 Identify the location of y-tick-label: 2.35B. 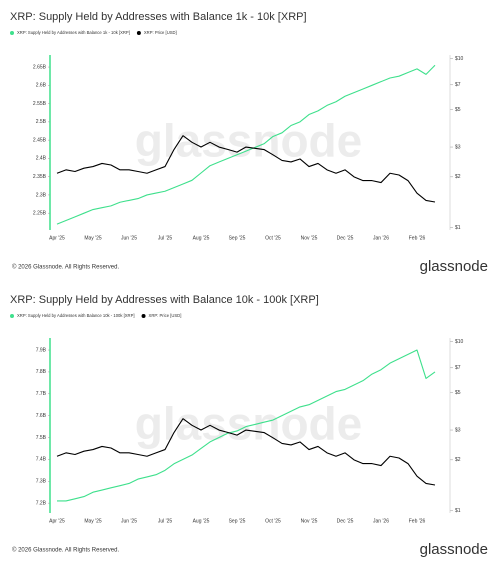
(40, 177).